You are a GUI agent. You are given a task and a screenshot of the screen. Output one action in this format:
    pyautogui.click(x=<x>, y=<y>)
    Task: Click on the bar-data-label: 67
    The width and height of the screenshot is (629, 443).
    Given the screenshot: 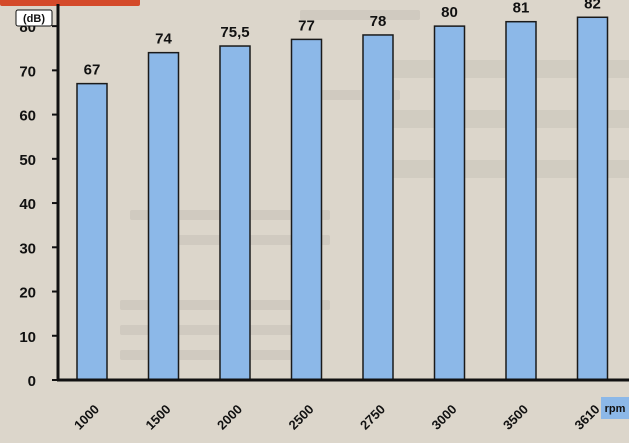 What is the action you would take?
    pyautogui.click(x=92, y=70)
    